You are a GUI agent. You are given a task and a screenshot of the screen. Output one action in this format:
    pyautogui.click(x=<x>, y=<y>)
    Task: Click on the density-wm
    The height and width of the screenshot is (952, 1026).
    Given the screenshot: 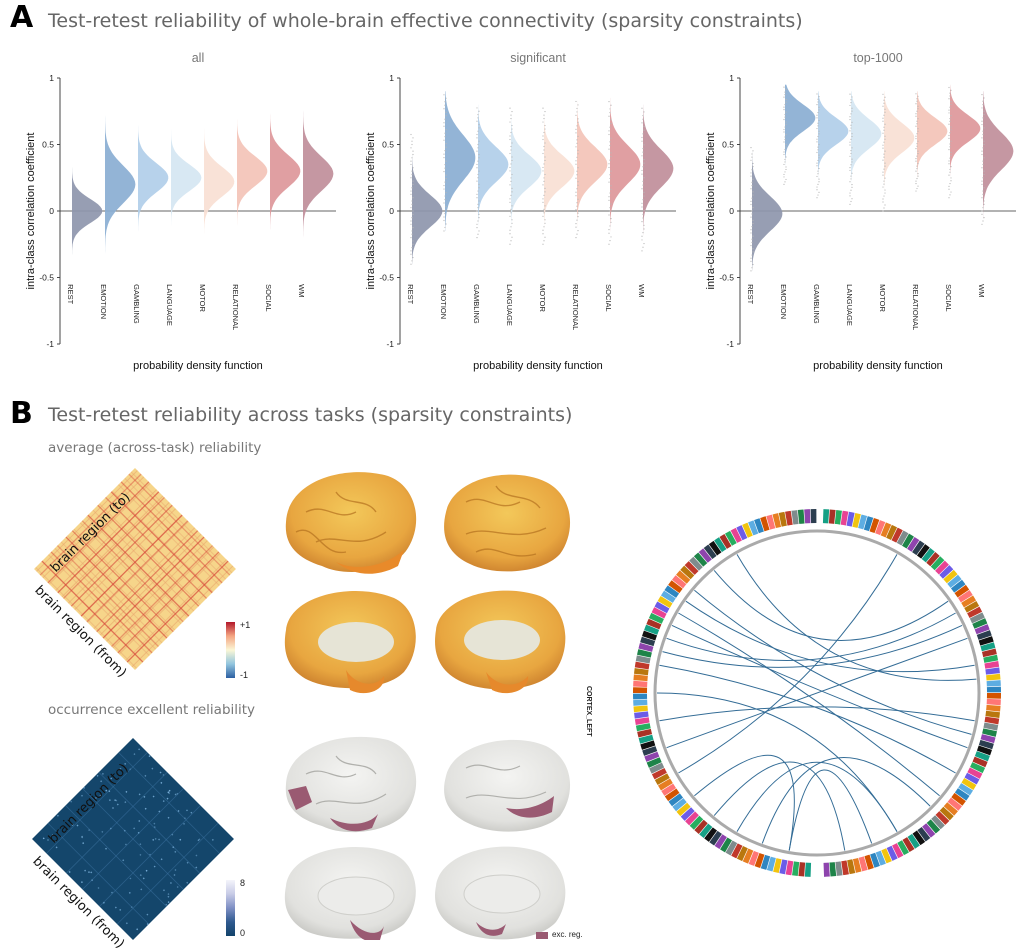 What is the action you would take?
    pyautogui.click(x=318, y=187)
    